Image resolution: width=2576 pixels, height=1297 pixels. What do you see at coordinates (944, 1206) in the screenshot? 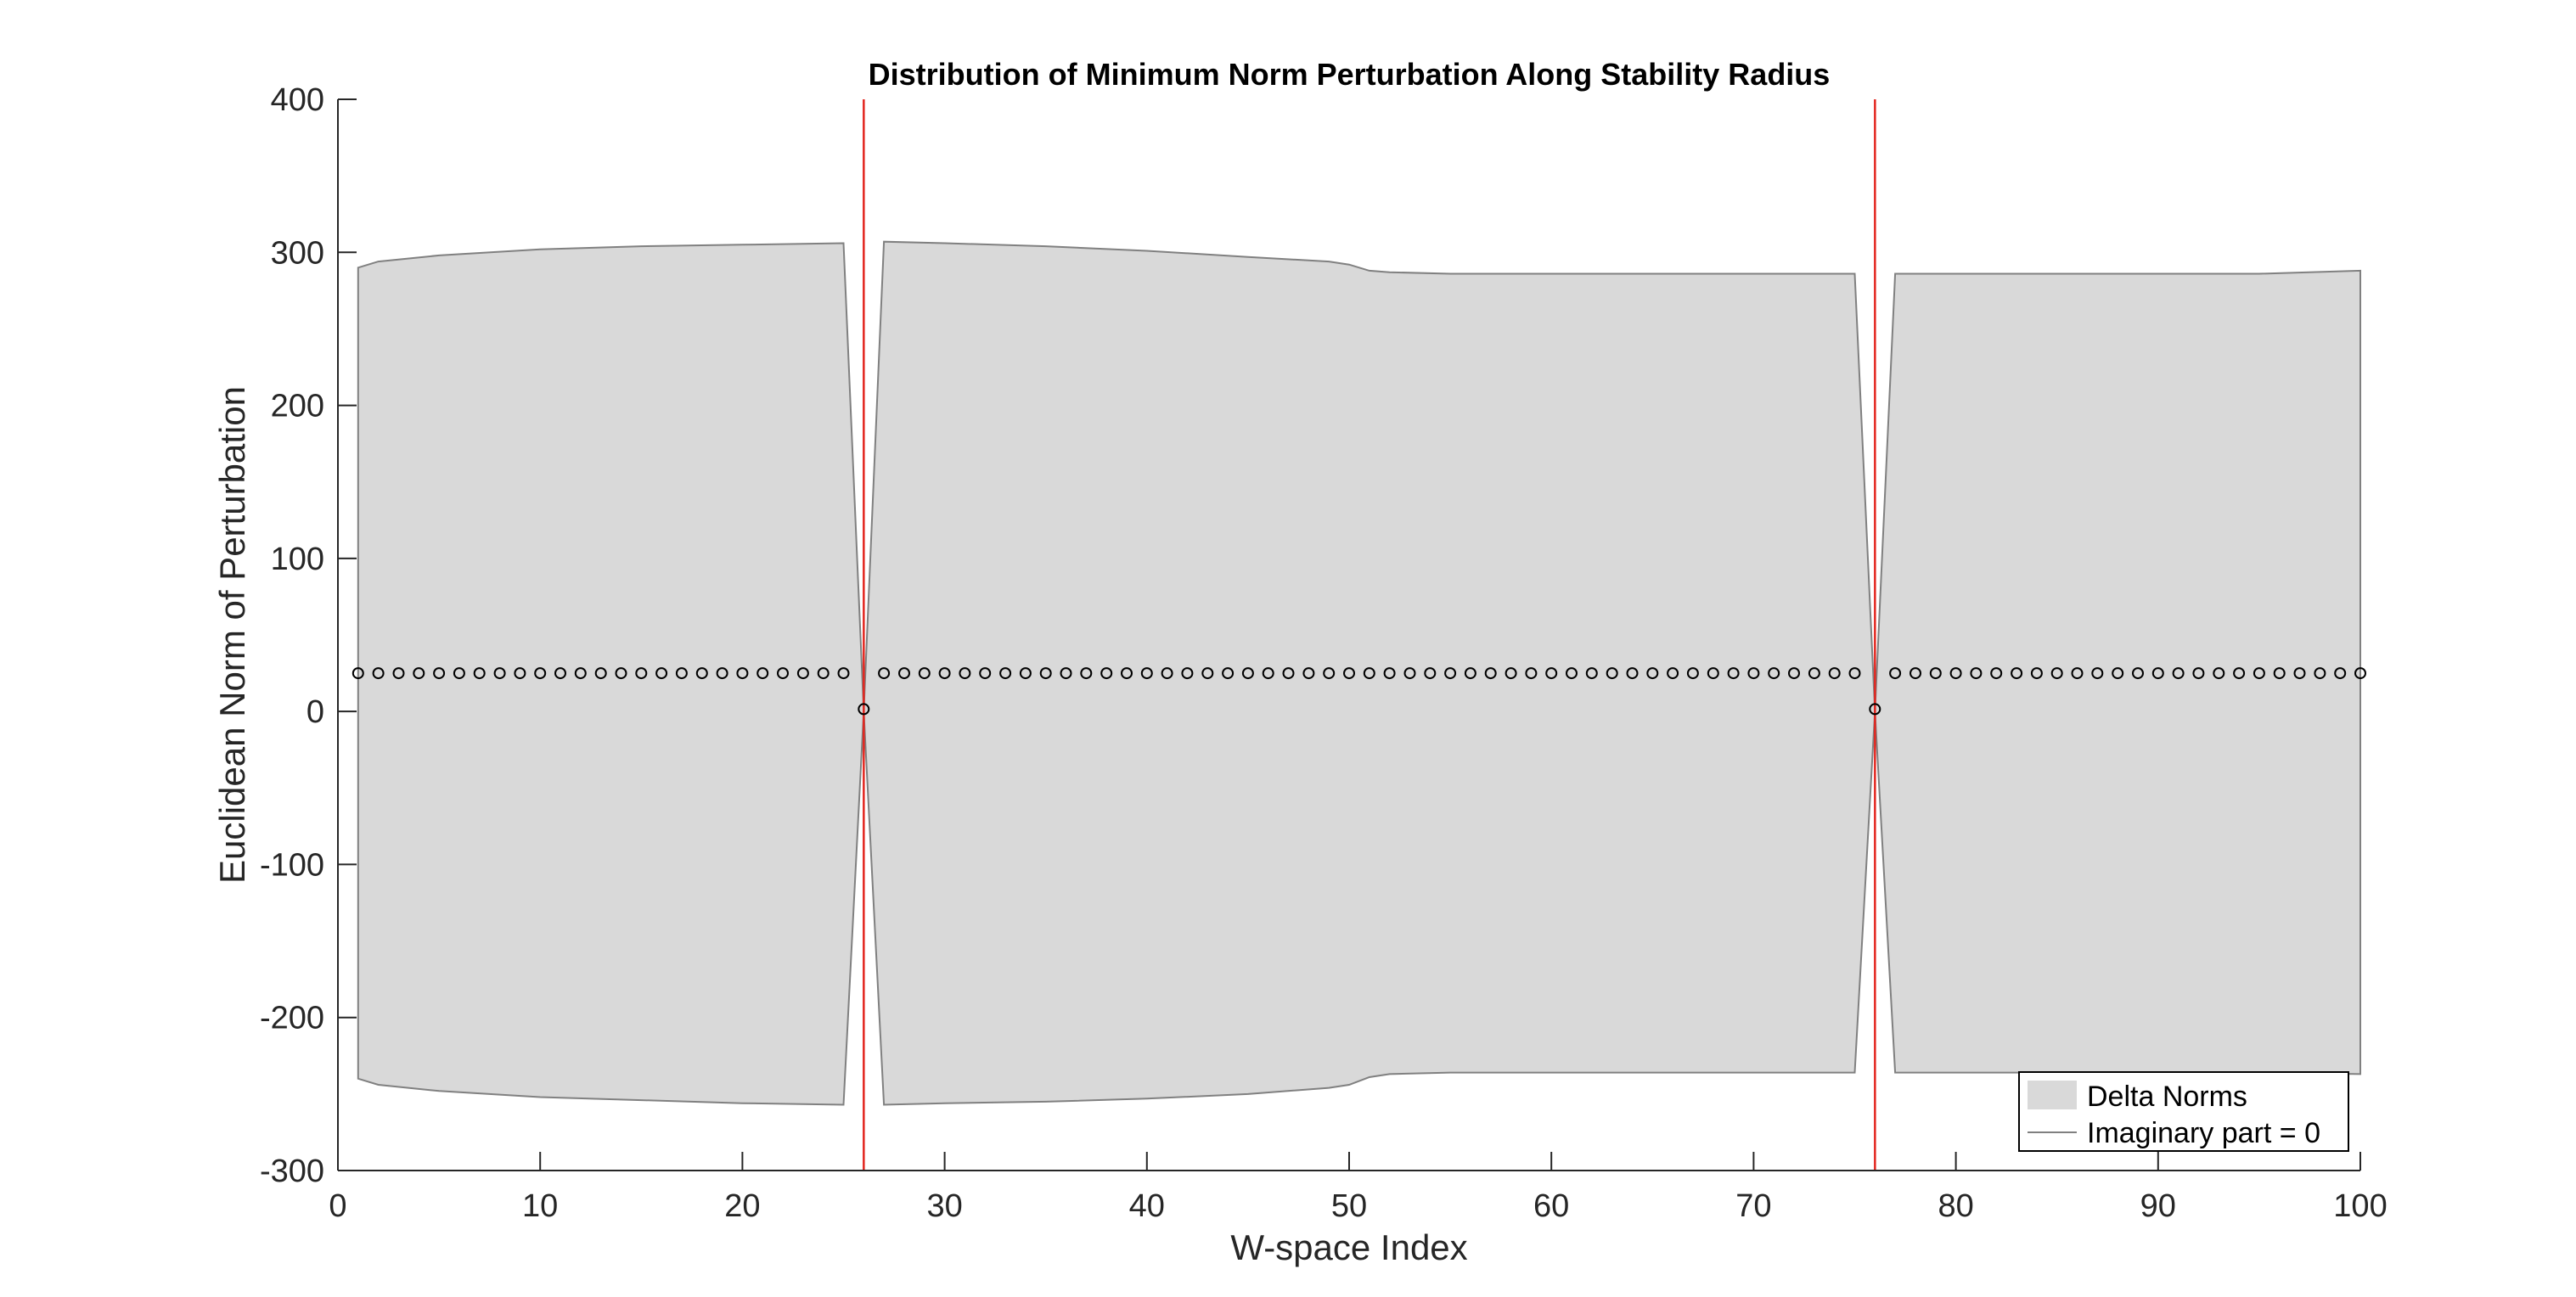
I see `x-tick-label: 30` at bounding box center [944, 1206].